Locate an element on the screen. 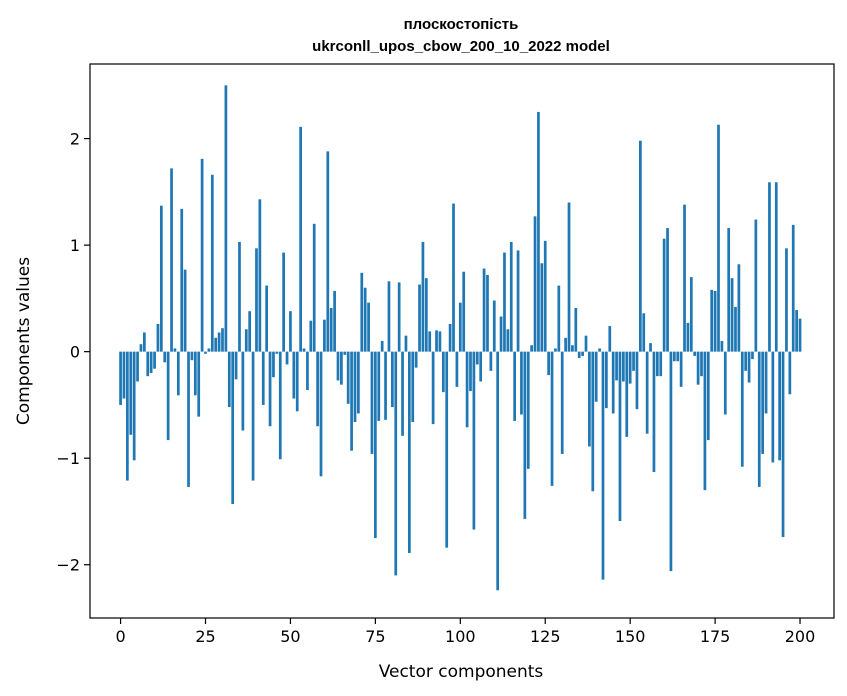 This screenshot has width=847, height=696. x-axis: 0 25 50 75 100 125 150 175 200 is located at coordinates (465, 632).